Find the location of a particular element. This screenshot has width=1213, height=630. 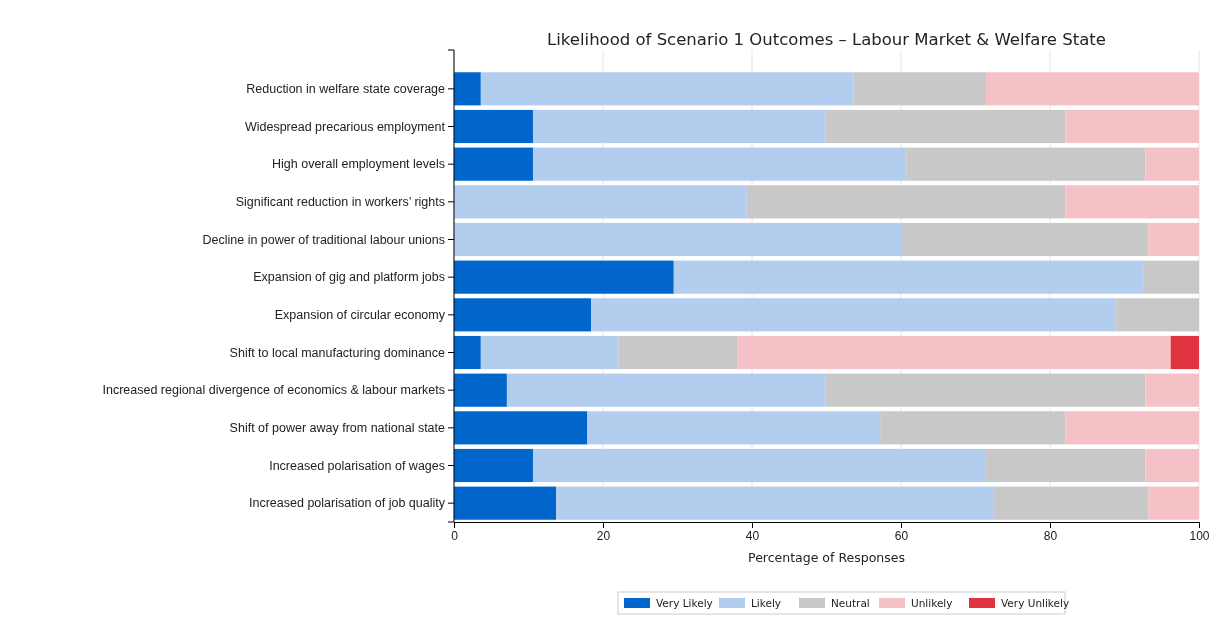

y-tick-label: Shift of power away from national state is located at coordinates (337, 427).